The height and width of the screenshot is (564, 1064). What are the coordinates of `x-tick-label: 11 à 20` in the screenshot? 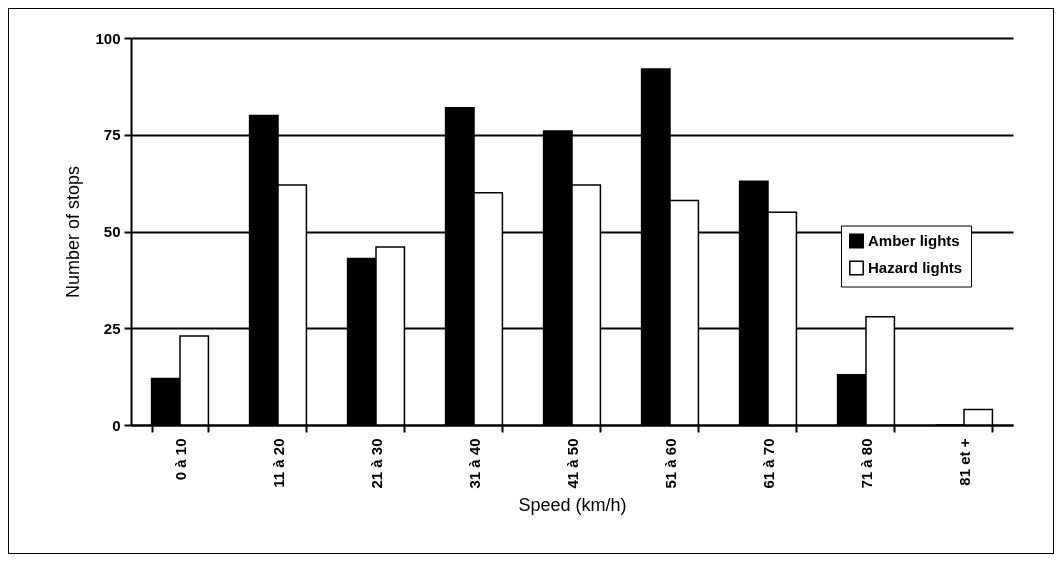 It's located at (278, 463).